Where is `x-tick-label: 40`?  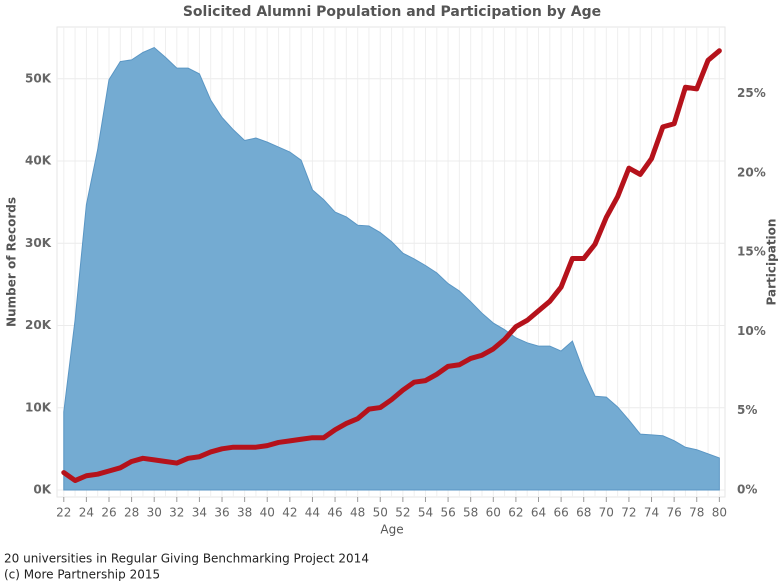 x-tick-label: 40 is located at coordinates (267, 513).